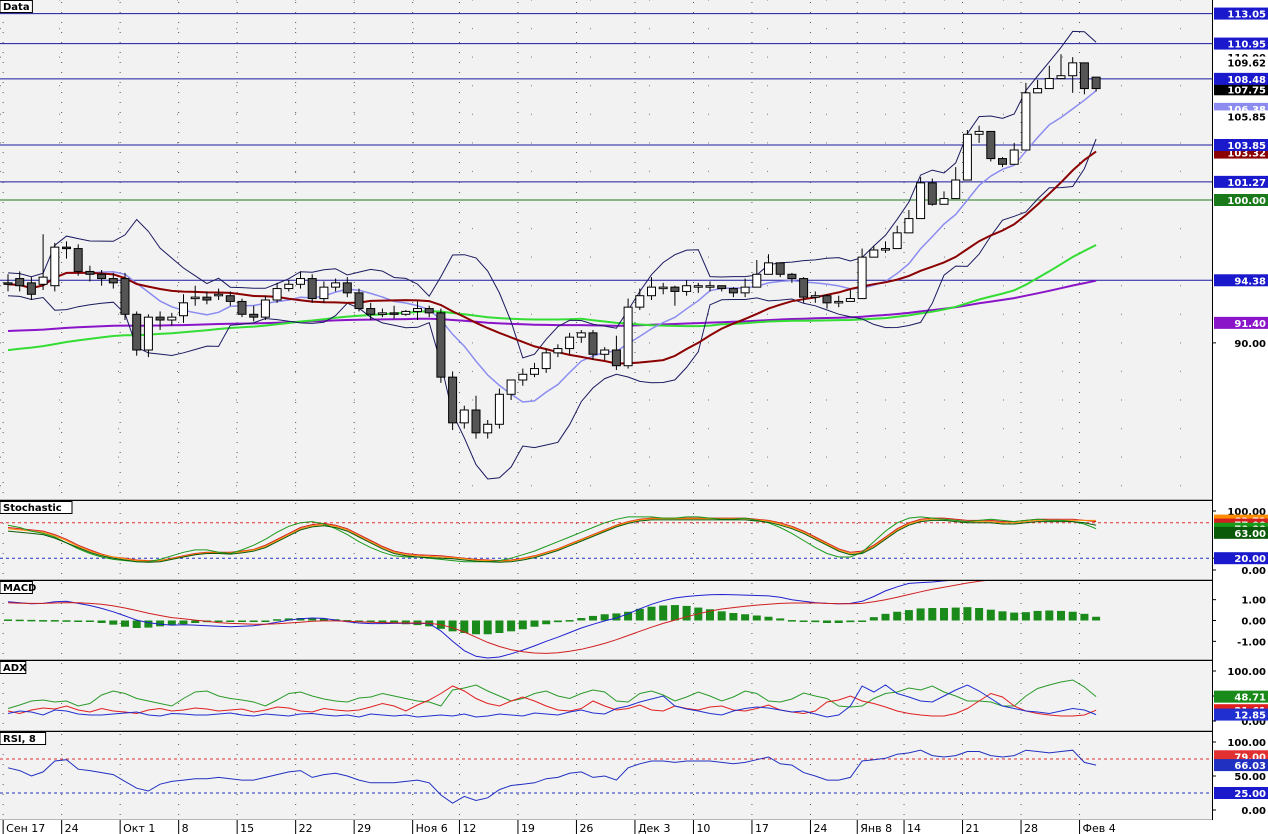 Image resolution: width=1268 pixels, height=834 pixels. What do you see at coordinates (15, 668) in the screenshot?
I see `panel-title-text: ADX` at bounding box center [15, 668].